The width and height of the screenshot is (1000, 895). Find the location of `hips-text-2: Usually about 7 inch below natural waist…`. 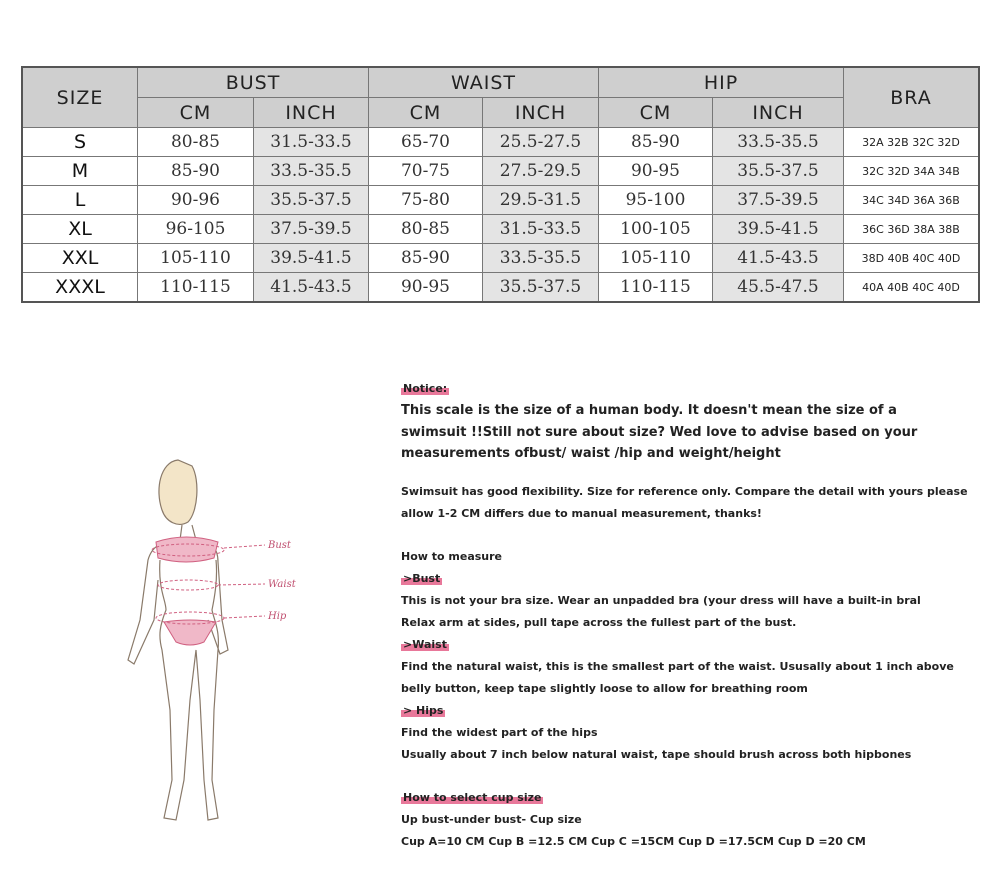

hips-text-2: Usually about 7 inch below natural waist… is located at coordinates (656, 754).